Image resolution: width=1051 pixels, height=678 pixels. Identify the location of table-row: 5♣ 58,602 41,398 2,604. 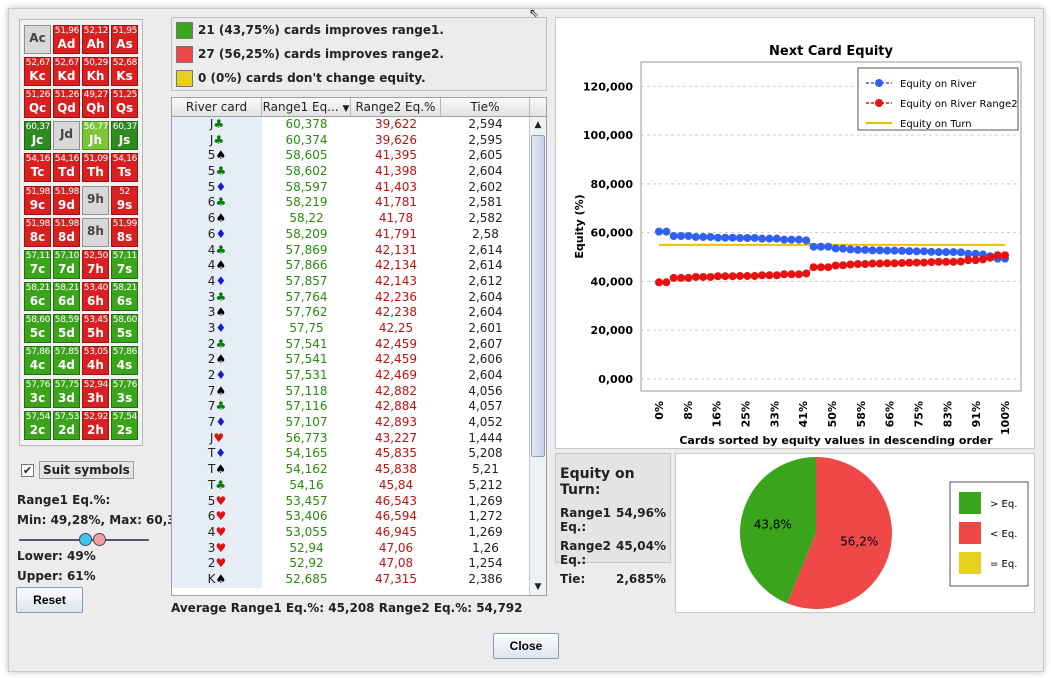
(359, 172).